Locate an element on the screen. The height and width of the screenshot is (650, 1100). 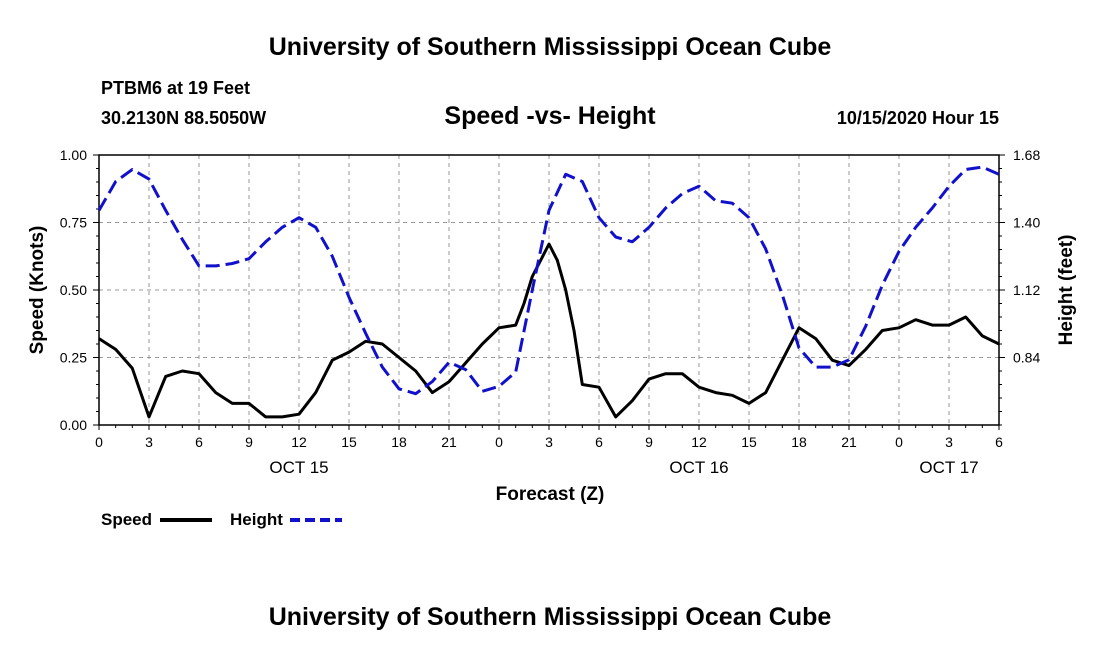
timestamp-label: 10/15/2020 Hour 15 is located at coordinates (918, 118).